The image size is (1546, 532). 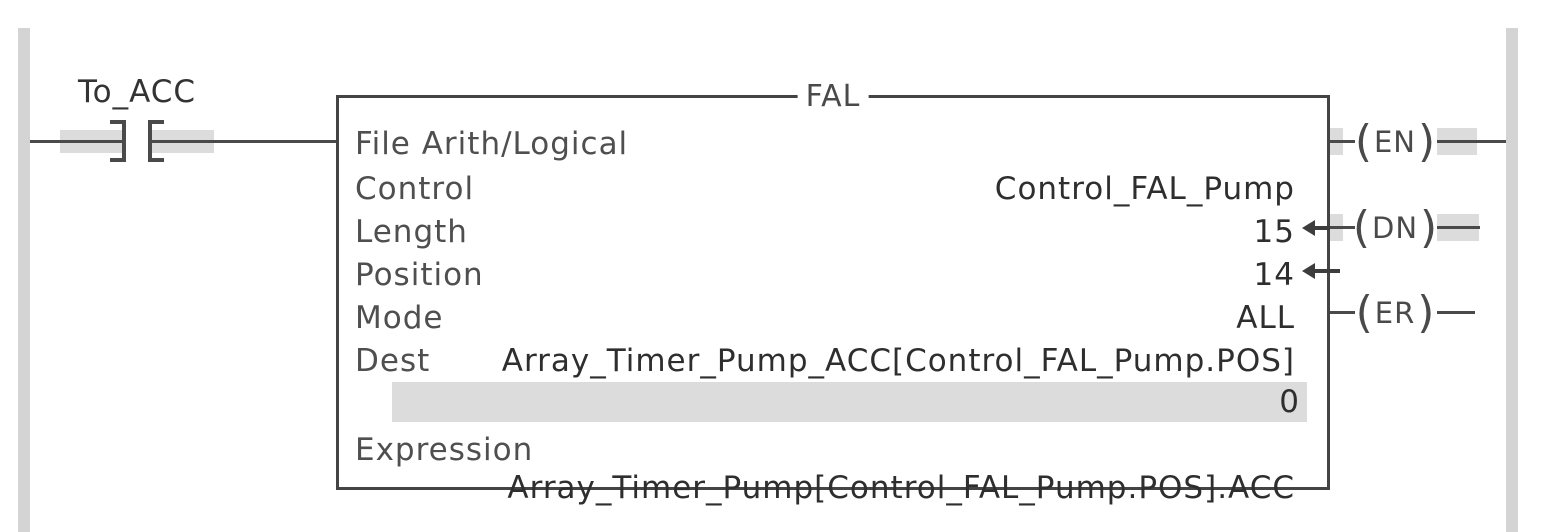 I want to click on param-label-mode: Mode, so click(x=399, y=318).